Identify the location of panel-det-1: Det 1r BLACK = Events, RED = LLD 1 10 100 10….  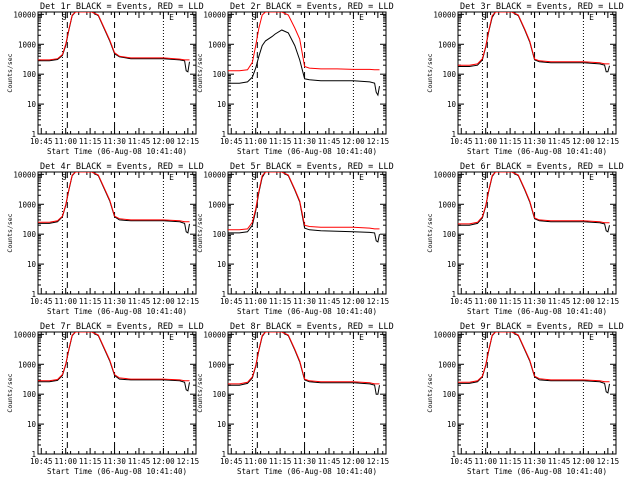
(105, 79).